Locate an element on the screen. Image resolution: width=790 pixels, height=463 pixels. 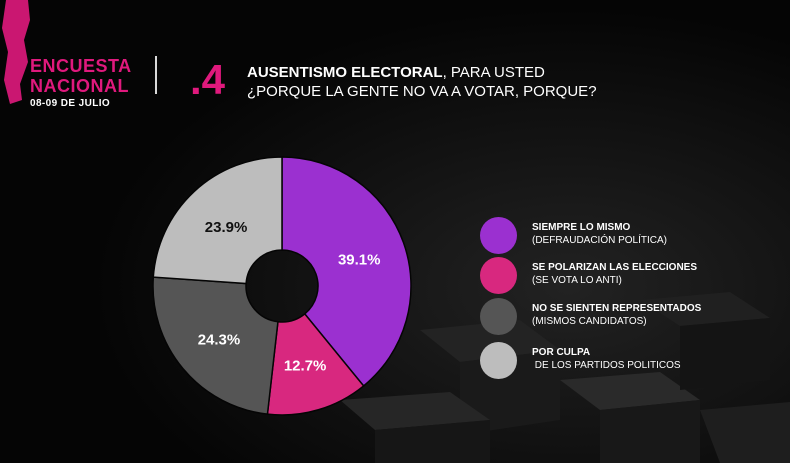
slice-value-label-3: 24.3% is located at coordinates (219, 339).